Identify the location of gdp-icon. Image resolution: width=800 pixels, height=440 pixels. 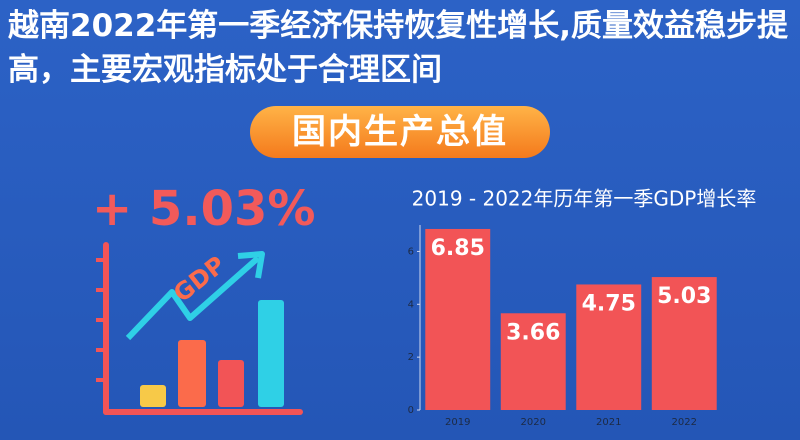
(199, 328).